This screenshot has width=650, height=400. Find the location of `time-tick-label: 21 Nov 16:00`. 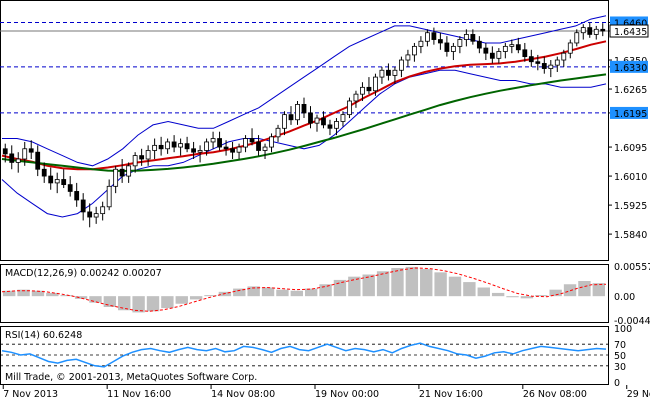

time-tick-label: 21 Nov 16:00 is located at coordinates (451, 394).